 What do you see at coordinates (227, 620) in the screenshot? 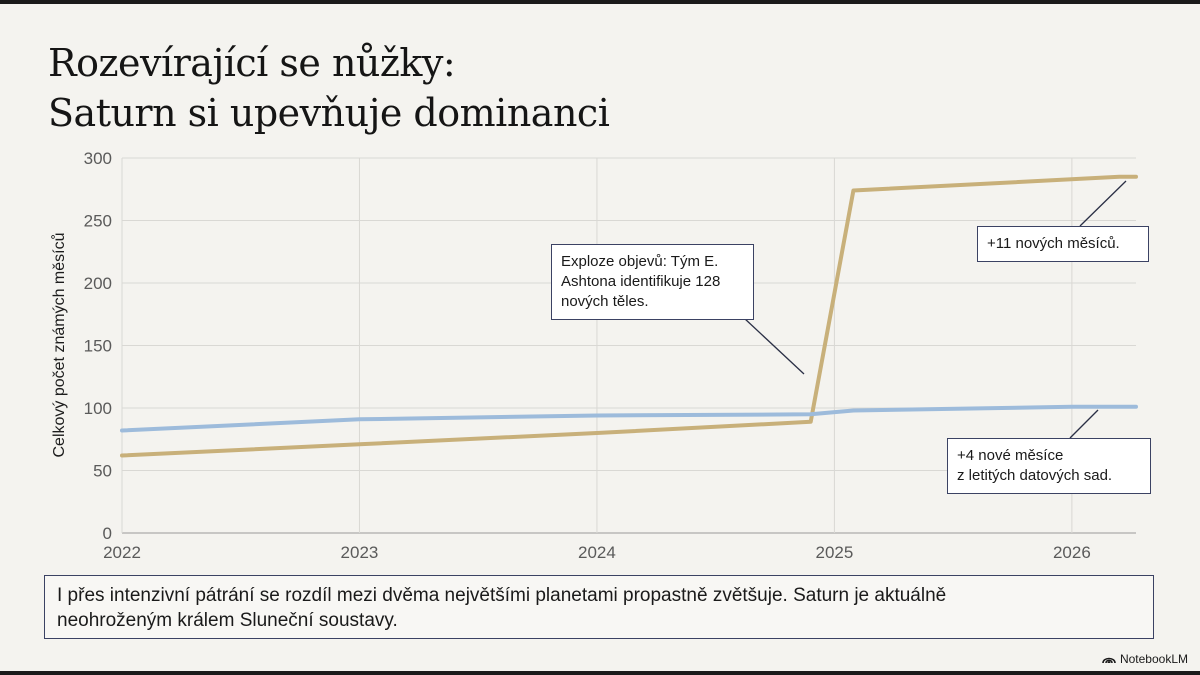
I see `summary-line-2: neohroženým králem Sluneční soustavy.` at bounding box center [227, 620].